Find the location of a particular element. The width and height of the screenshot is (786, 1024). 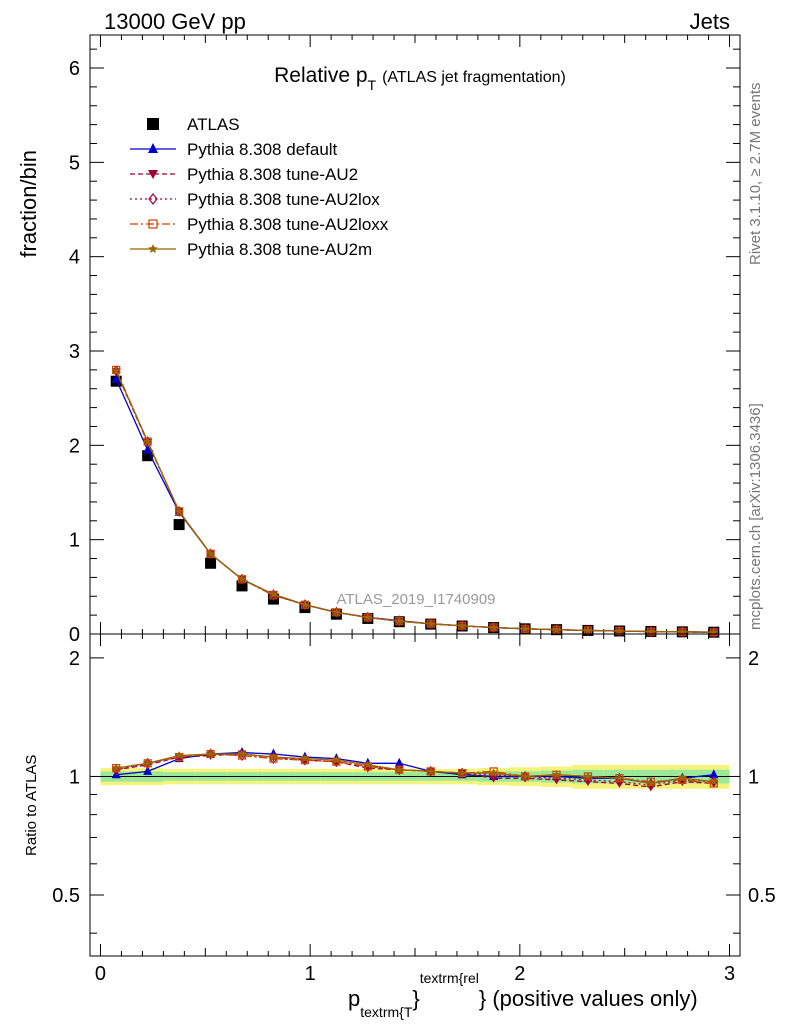

ratio-y-axis-label: Ratio to ATLAS is located at coordinates (31, 805).